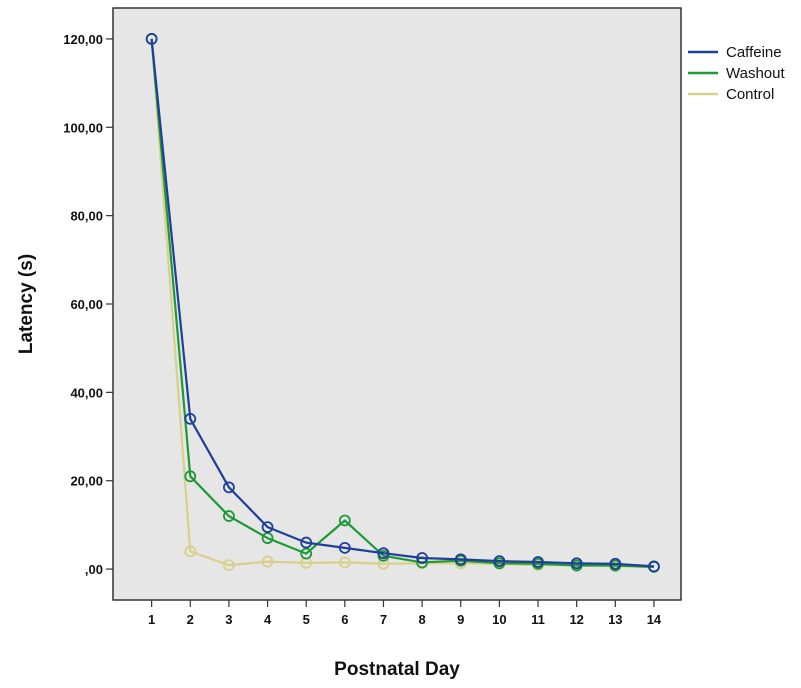  I want to click on y-tick-label: 40,00, so click(86, 392).